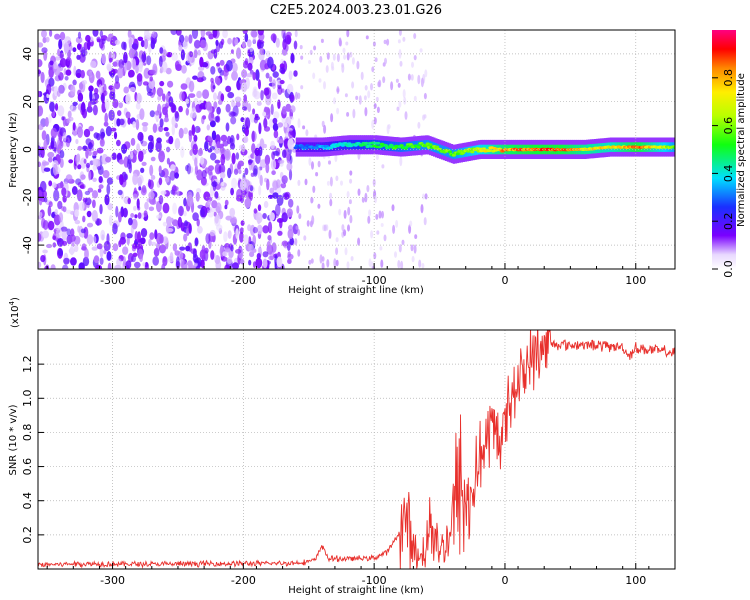 This screenshot has width=750, height=600. Describe the element at coordinates (27, 535) in the screenshot. I see `y-tick-label: 0.2` at that location.